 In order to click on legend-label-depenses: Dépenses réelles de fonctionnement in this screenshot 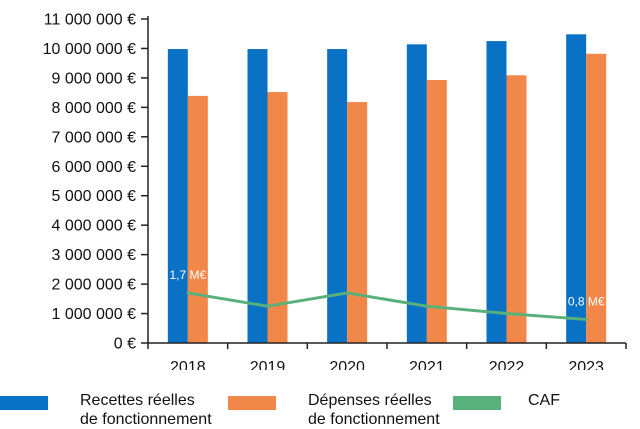, I will do `click(374, 410)`.